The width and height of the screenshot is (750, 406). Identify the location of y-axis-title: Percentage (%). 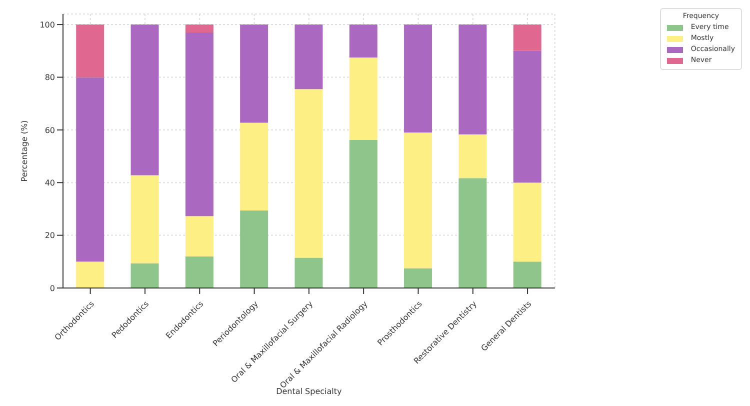
(24, 151).